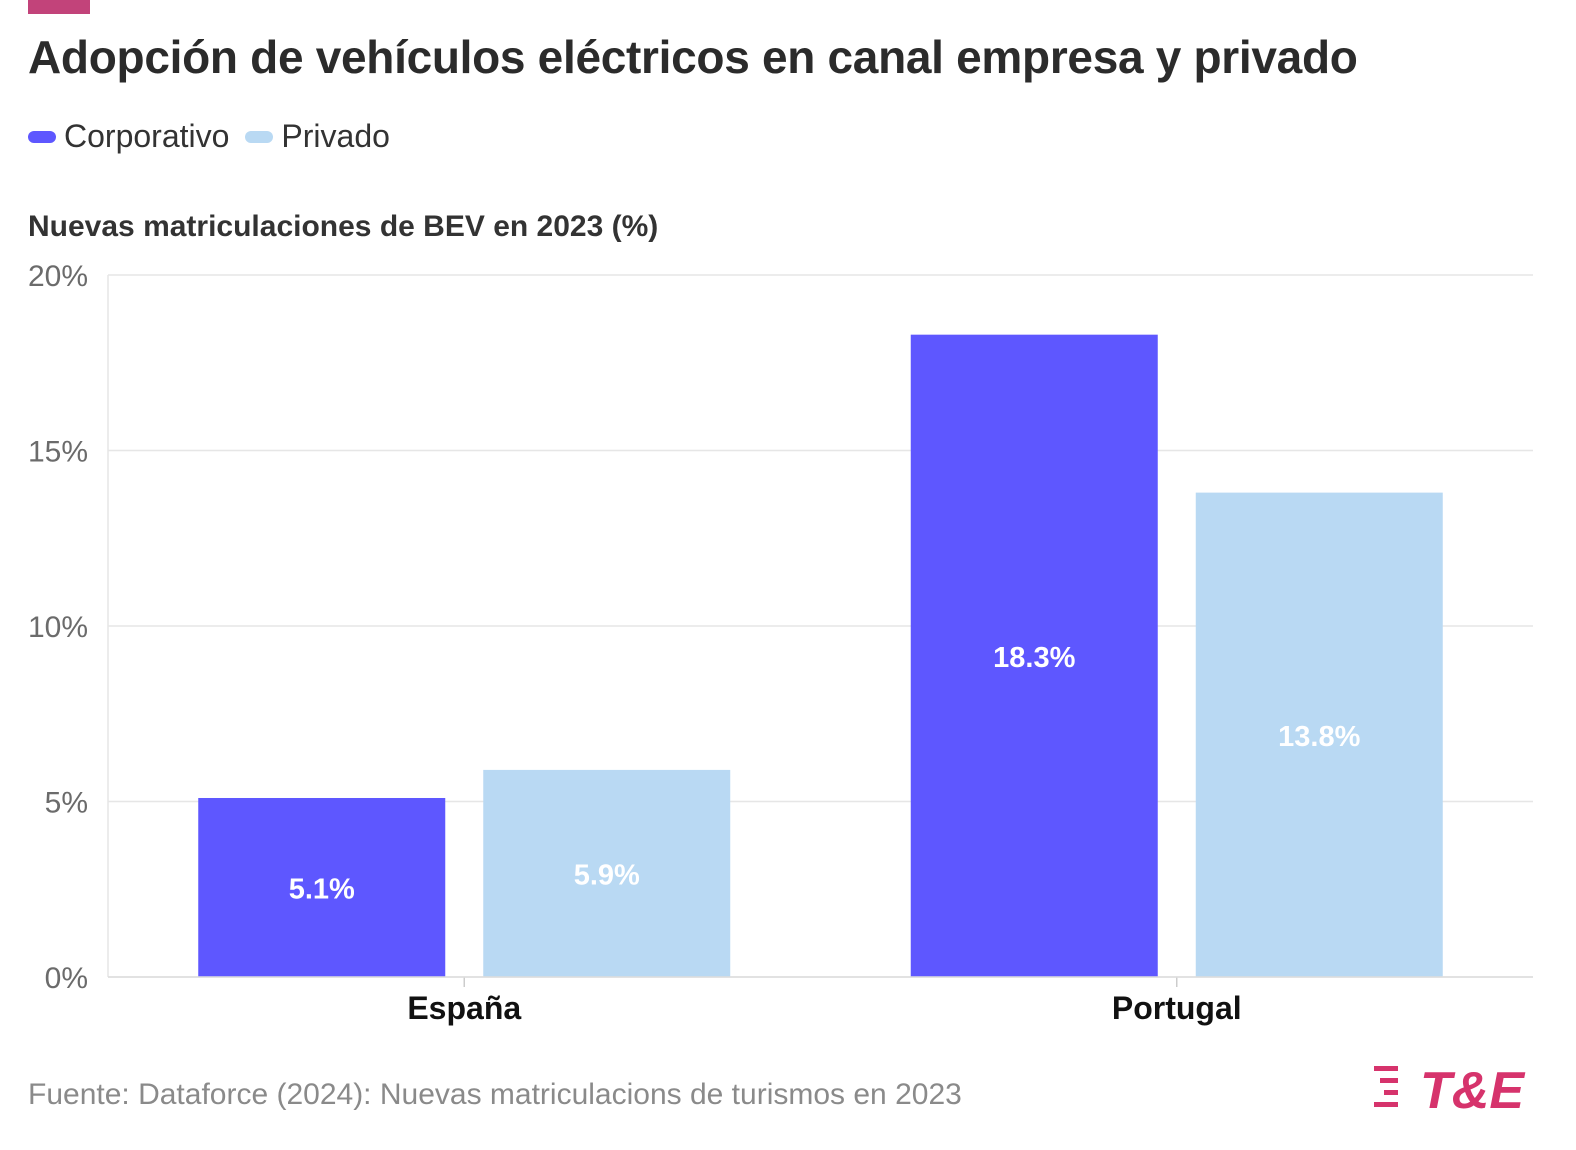  What do you see at coordinates (66, 803) in the screenshot?
I see `y-tick-label: 5%` at bounding box center [66, 803].